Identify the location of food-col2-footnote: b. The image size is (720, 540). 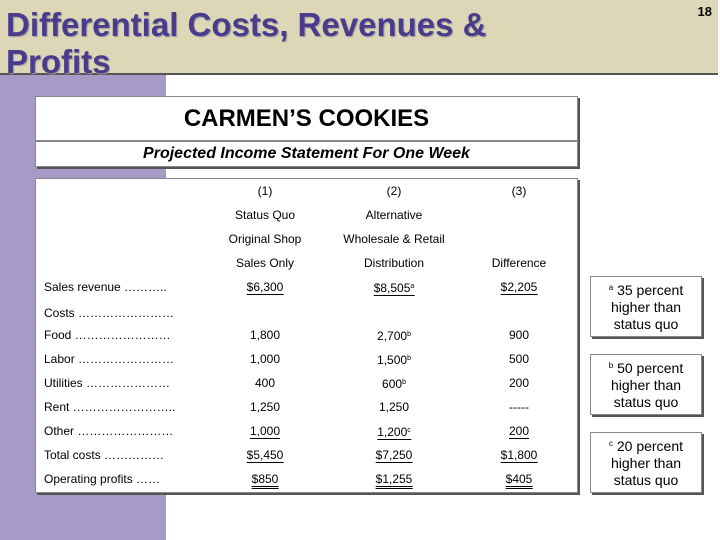
(409, 334).